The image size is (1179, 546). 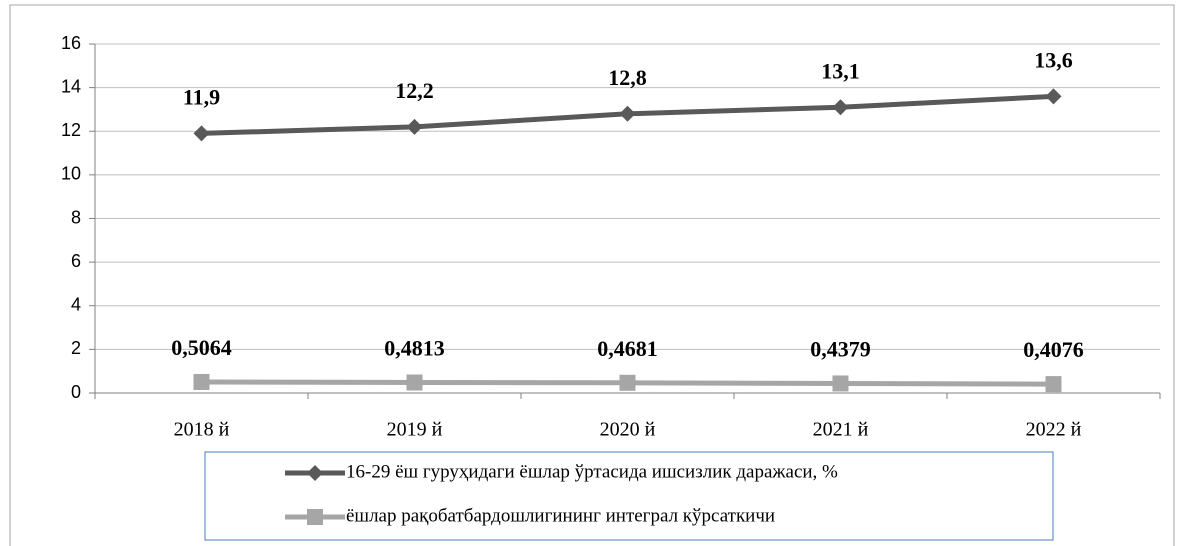 What do you see at coordinates (627, 348) in the screenshot?
I see `data-label: 0,4681` at bounding box center [627, 348].